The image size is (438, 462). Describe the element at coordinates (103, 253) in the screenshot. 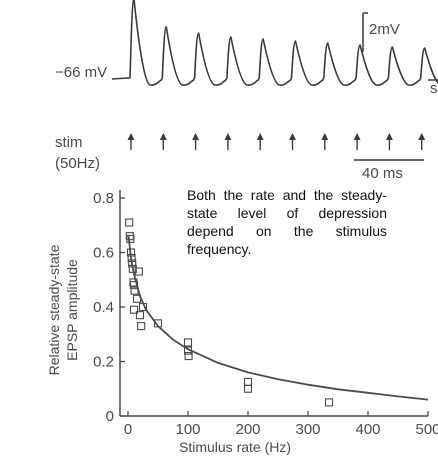

I see `y-tick-label: 0.6` at that location.